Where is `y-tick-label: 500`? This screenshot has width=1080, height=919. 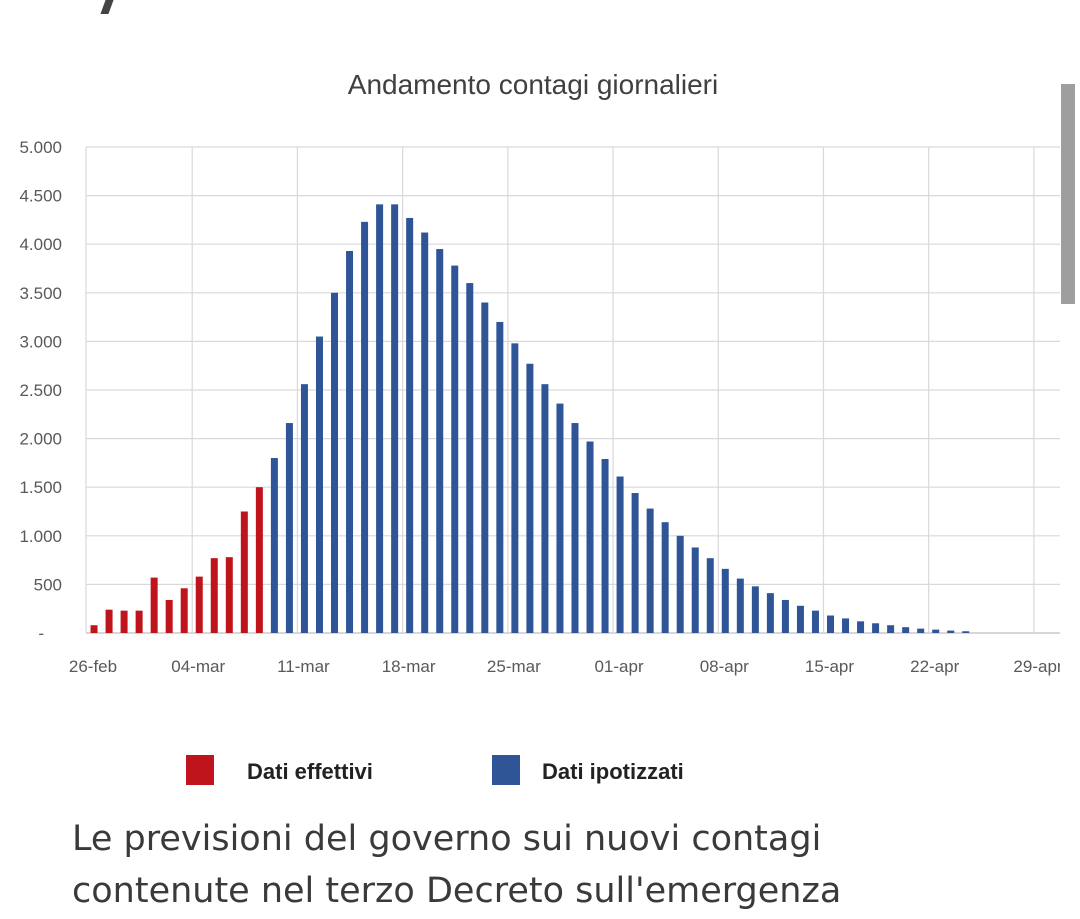 y-tick-label: 500 is located at coordinates (48, 584).